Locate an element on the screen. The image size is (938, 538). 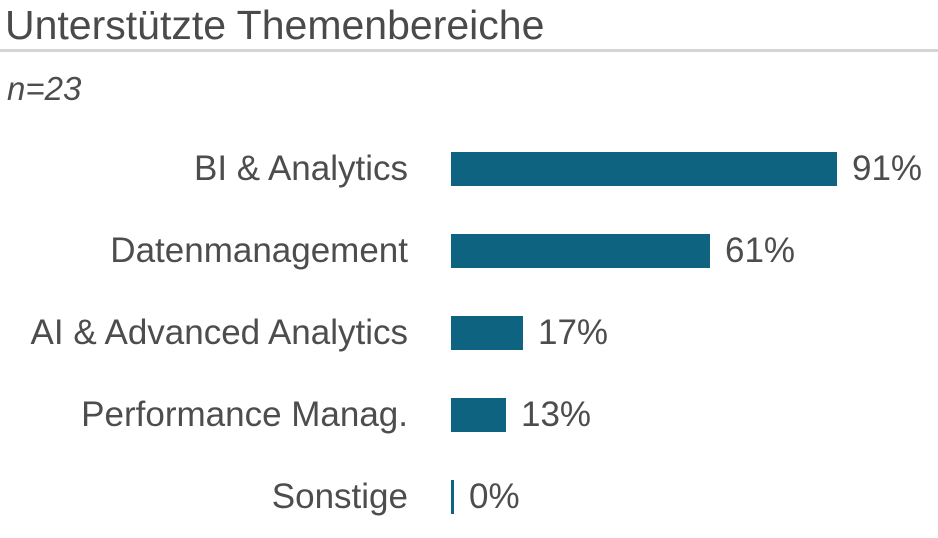
bar-area: 13% is located at coordinates (521, 414).